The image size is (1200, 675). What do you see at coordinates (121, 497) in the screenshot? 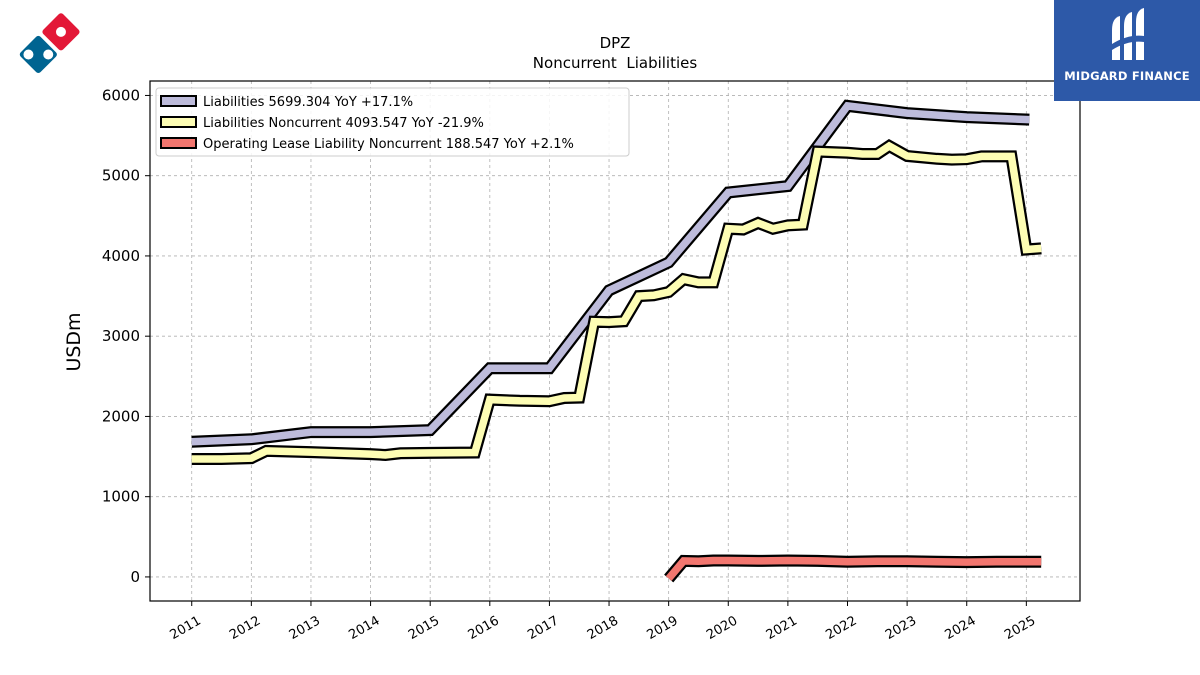
I see `y-tick-label: 1000` at bounding box center [121, 497].